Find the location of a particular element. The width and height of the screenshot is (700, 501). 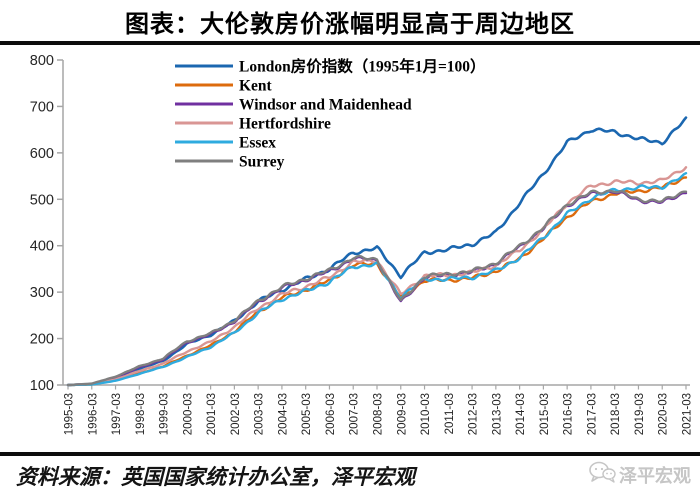

x-tick-label: 2000-03 is located at coordinates (188, 414).